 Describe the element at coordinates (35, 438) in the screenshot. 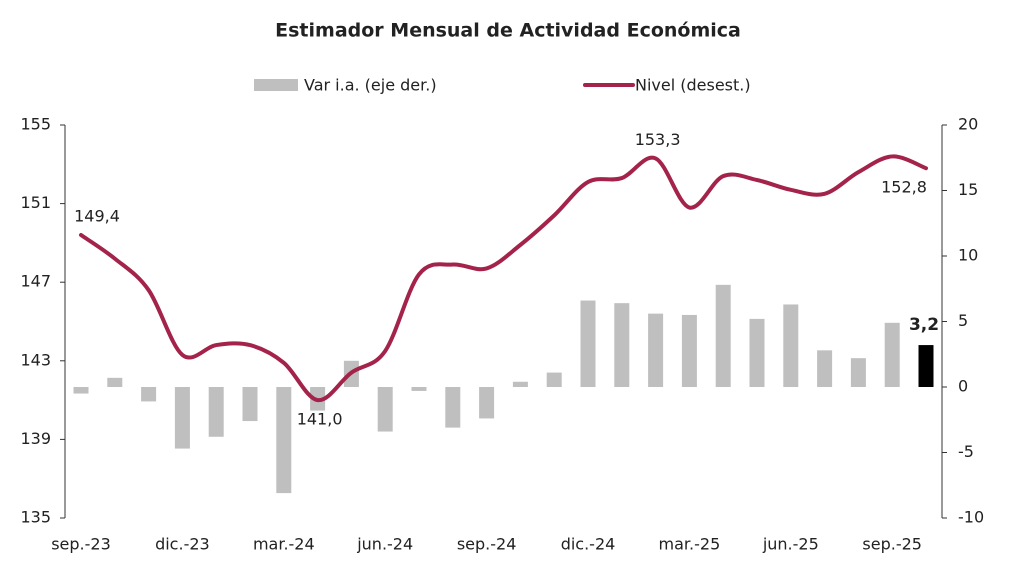

I see `y-tick-label: 139` at that location.